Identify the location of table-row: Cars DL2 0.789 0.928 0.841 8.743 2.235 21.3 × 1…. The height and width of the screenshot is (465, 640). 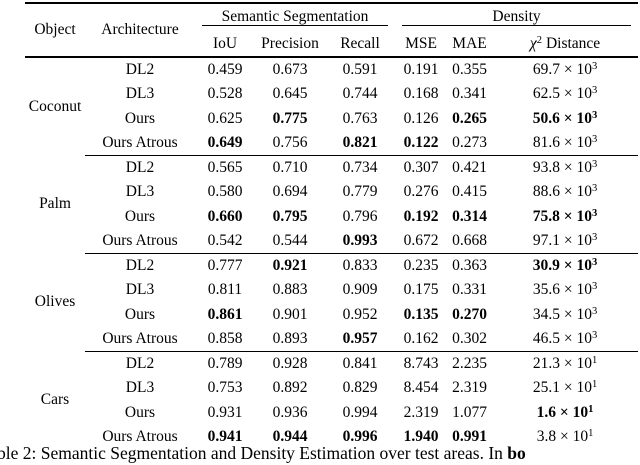
(331, 379).